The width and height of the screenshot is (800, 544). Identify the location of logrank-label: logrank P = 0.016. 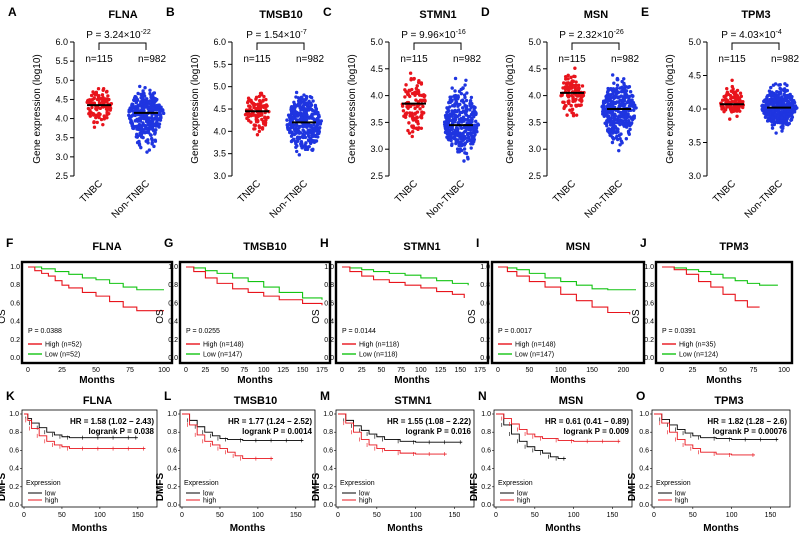
(439, 431).